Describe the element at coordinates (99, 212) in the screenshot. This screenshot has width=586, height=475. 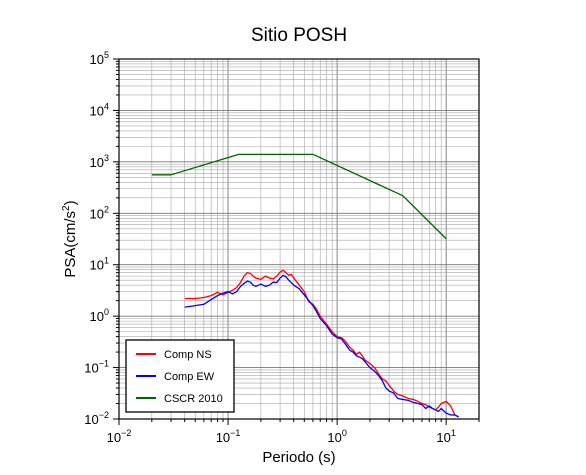
I see `y-tick-label: 10²` at that location.